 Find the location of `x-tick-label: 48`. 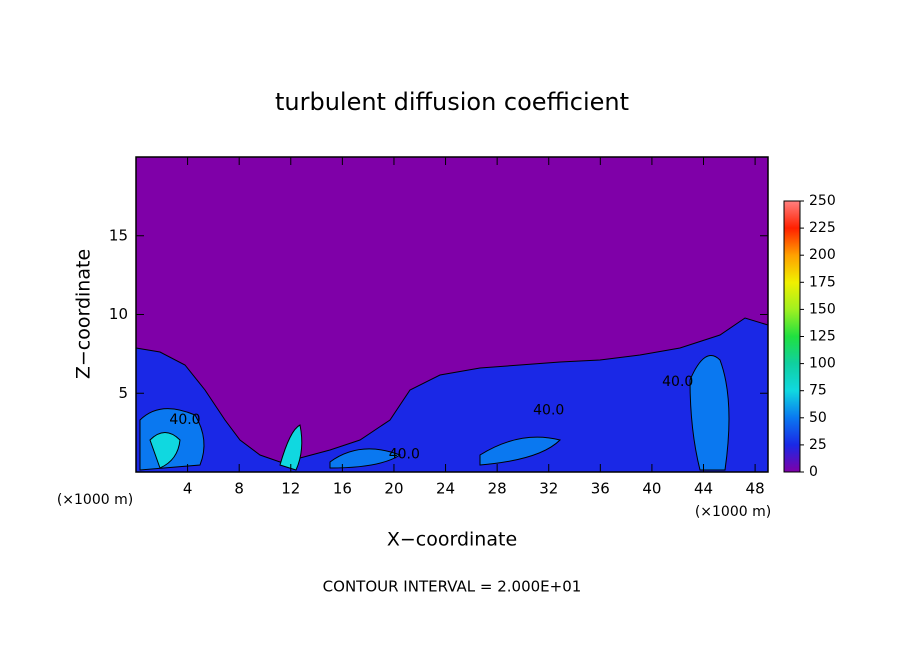

x-tick-label: 48 is located at coordinates (755, 489).